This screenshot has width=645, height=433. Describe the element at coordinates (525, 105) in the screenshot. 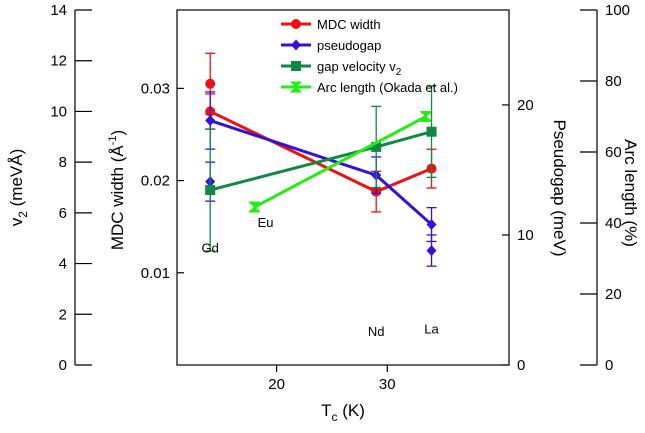

I see `pseudogap-tick-label: 20` at that location.